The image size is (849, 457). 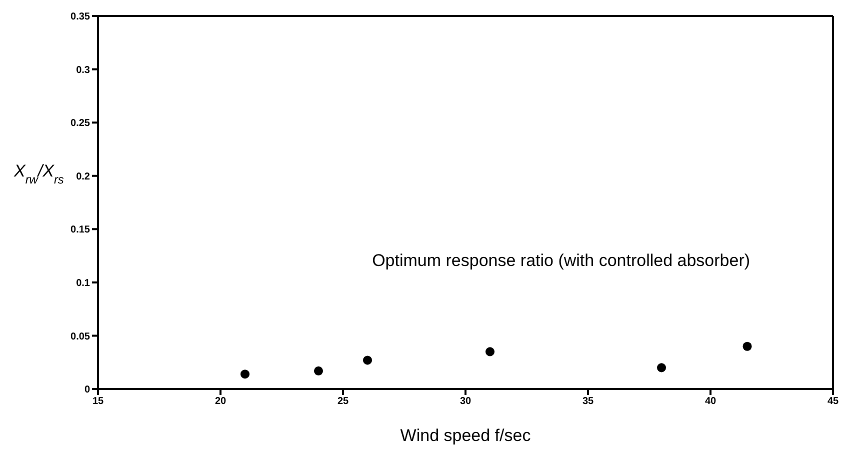 What do you see at coordinates (710, 402) in the screenshot?
I see `x-tick-label: 40` at bounding box center [710, 402].